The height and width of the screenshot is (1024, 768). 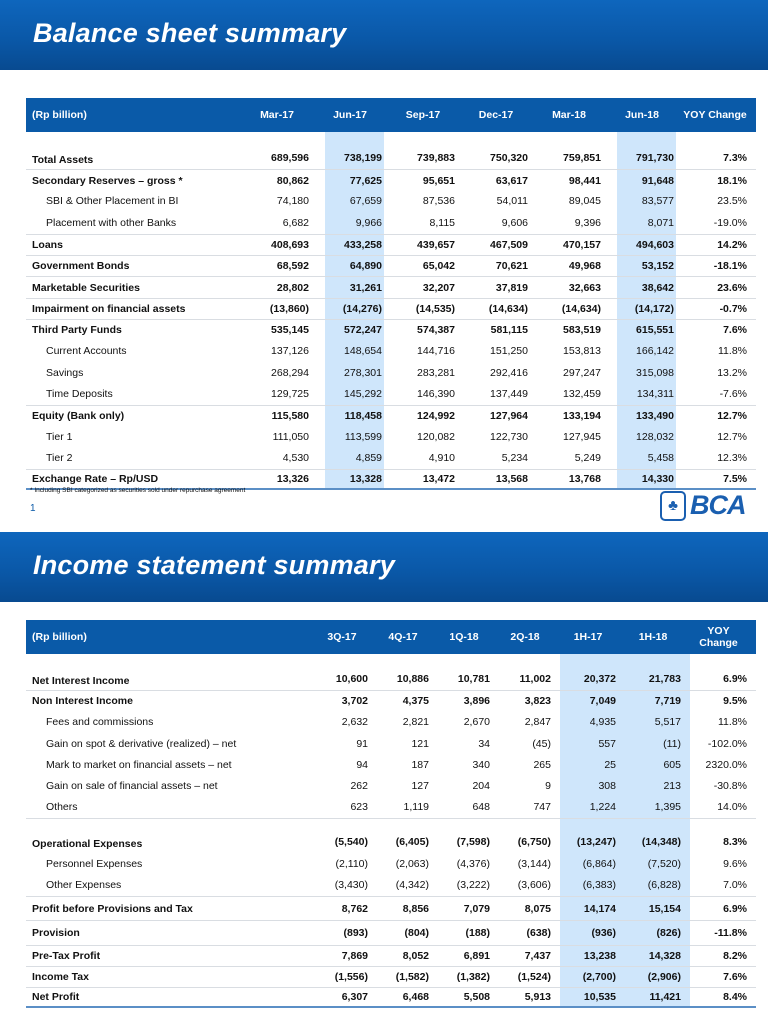 I want to click on cell-value: -18.1%, so click(x=730, y=266).